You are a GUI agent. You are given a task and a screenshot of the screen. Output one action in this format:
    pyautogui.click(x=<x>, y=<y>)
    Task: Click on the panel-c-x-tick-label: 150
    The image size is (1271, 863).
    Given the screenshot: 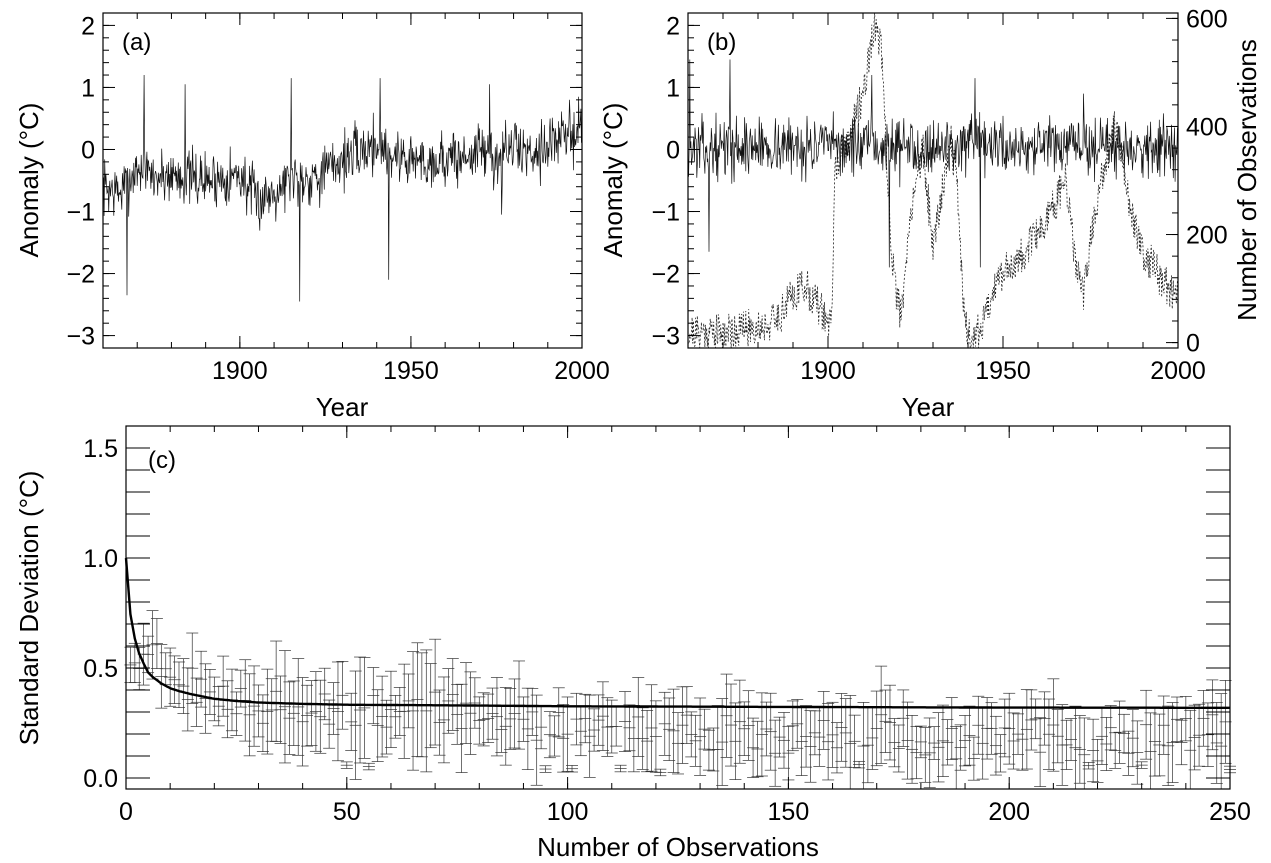 What is the action you would take?
    pyautogui.click(x=789, y=812)
    